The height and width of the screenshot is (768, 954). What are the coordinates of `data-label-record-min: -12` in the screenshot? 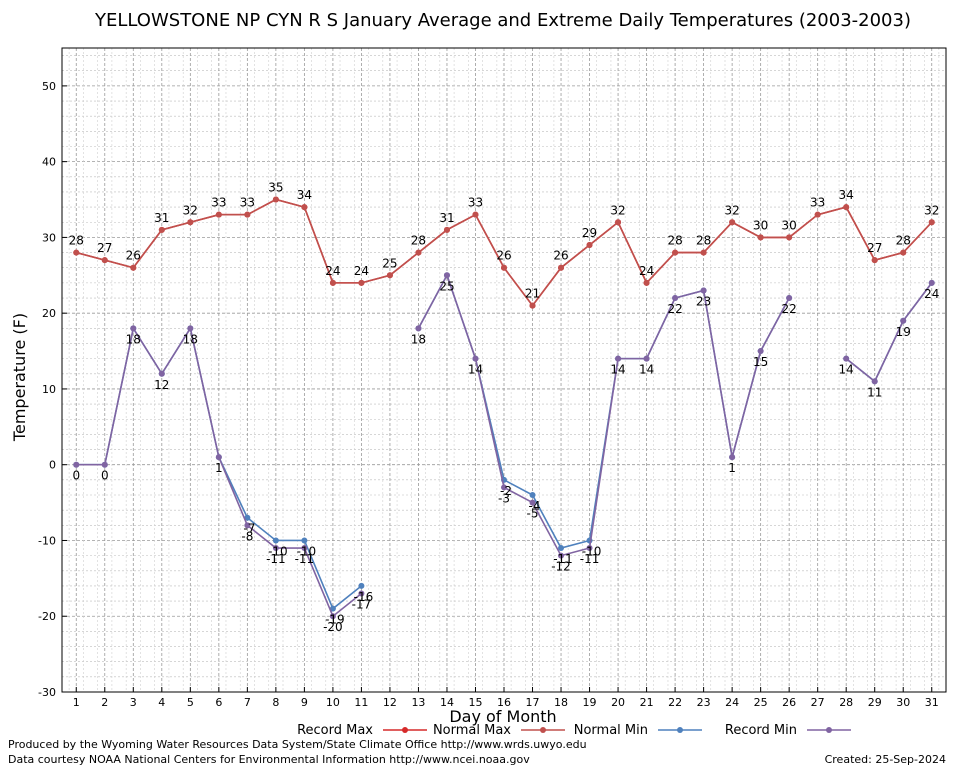 It's located at (561, 567).